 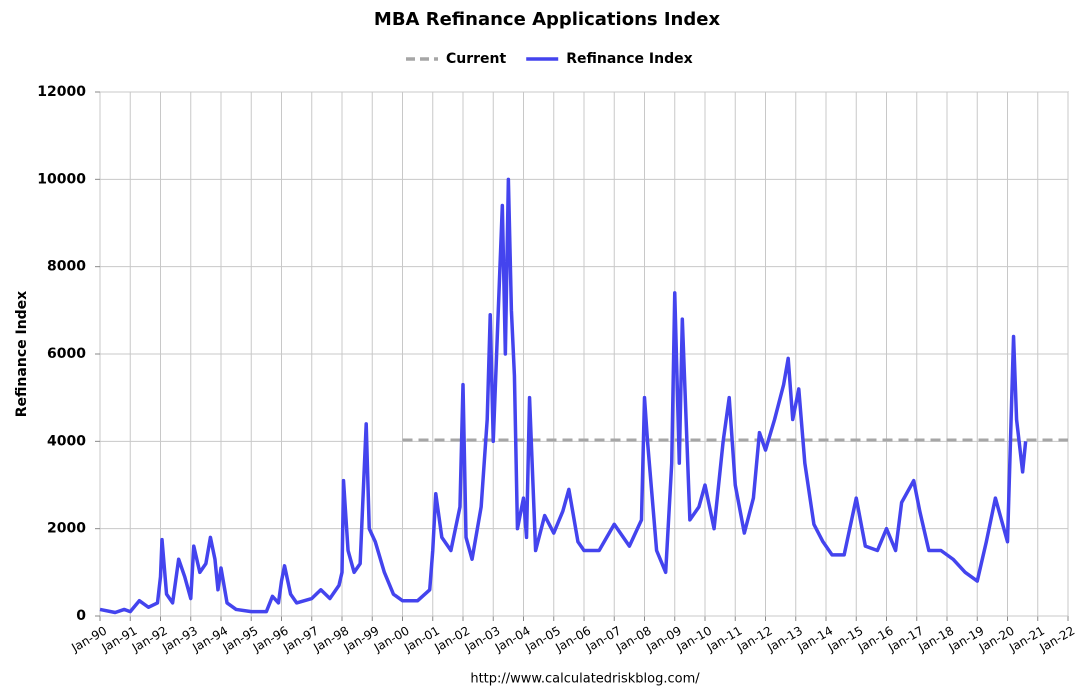 What do you see at coordinates (66, 441) in the screenshot?
I see `y-tick-label: 4000` at bounding box center [66, 441].